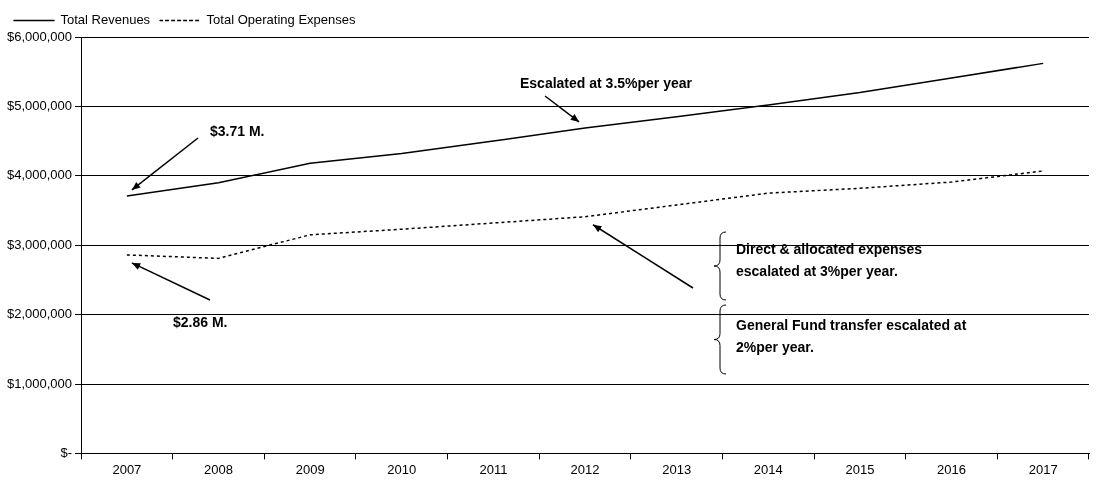 Image resolution: width=1109 pixels, height=485 pixels. I want to click on y-tick-label: $-, so click(66, 452).